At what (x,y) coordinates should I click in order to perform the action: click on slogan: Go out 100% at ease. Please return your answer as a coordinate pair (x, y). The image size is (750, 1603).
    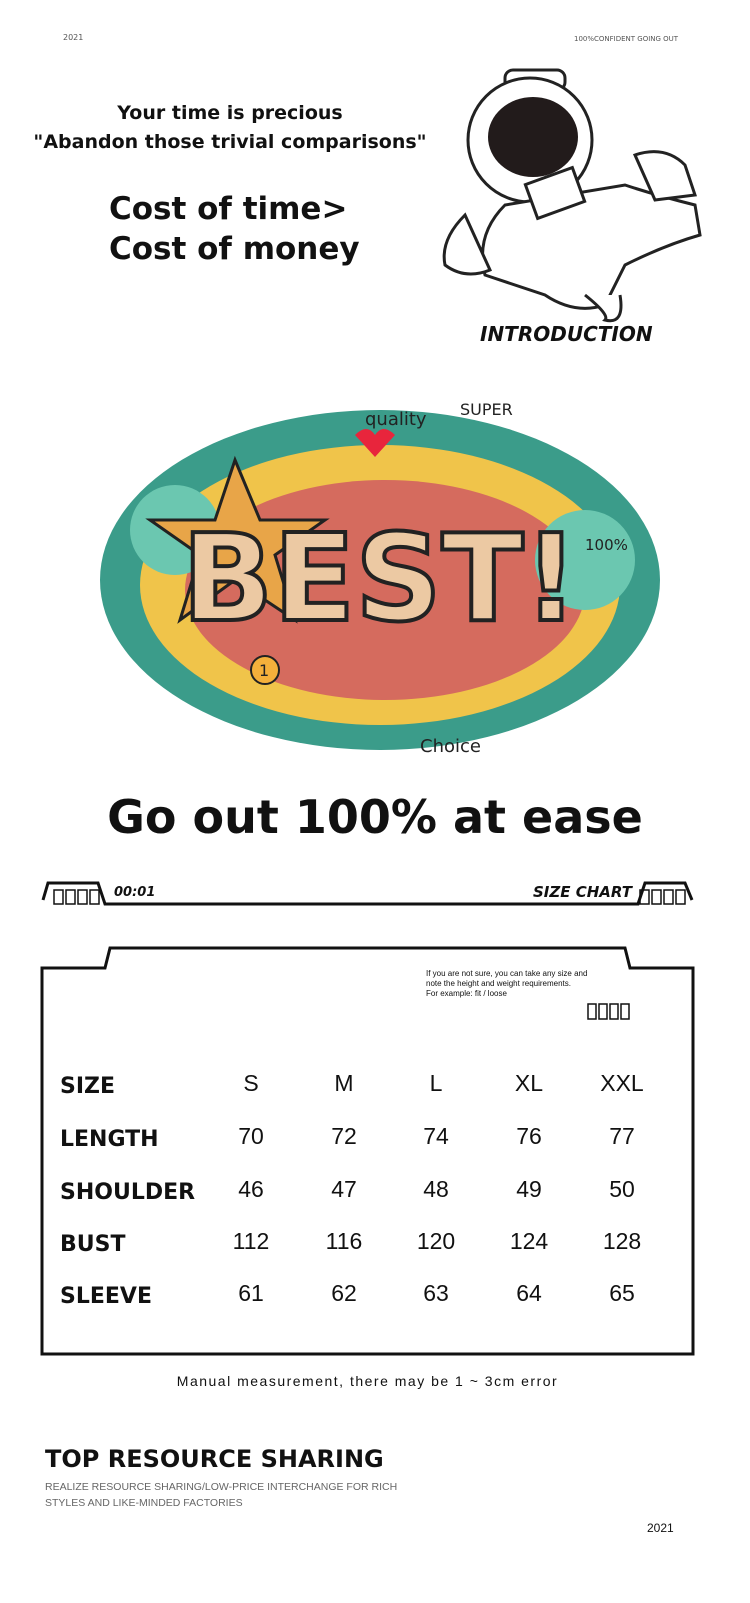
    Looking at the image, I should click on (375, 817).